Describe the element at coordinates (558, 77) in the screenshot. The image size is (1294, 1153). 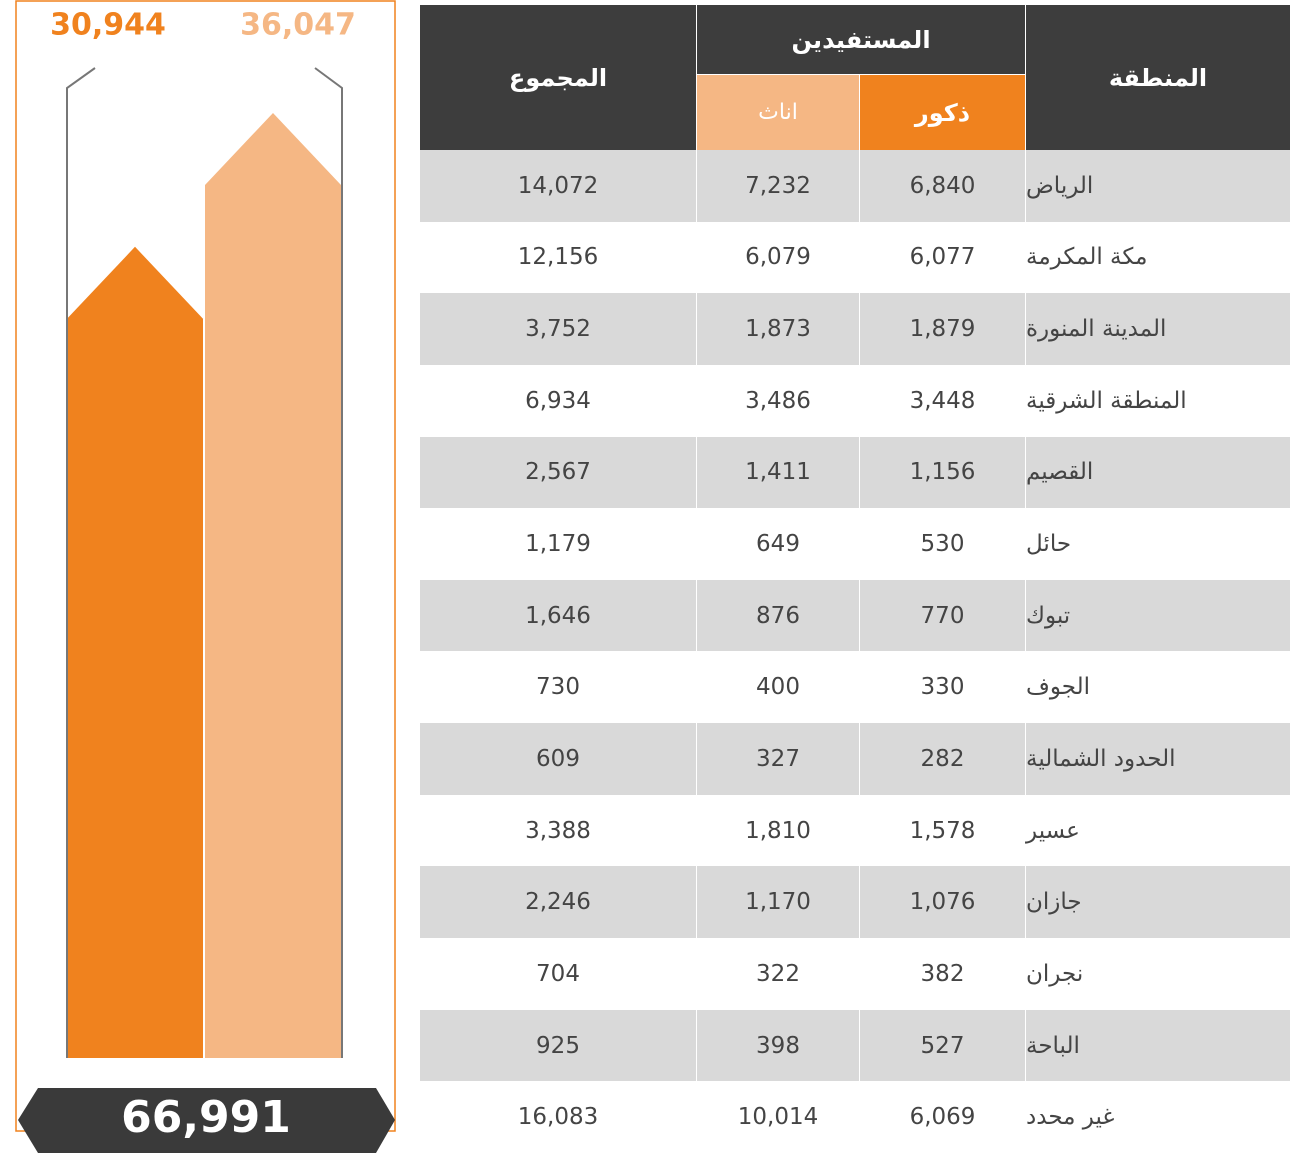
I see `header-cell: المجموع` at that location.